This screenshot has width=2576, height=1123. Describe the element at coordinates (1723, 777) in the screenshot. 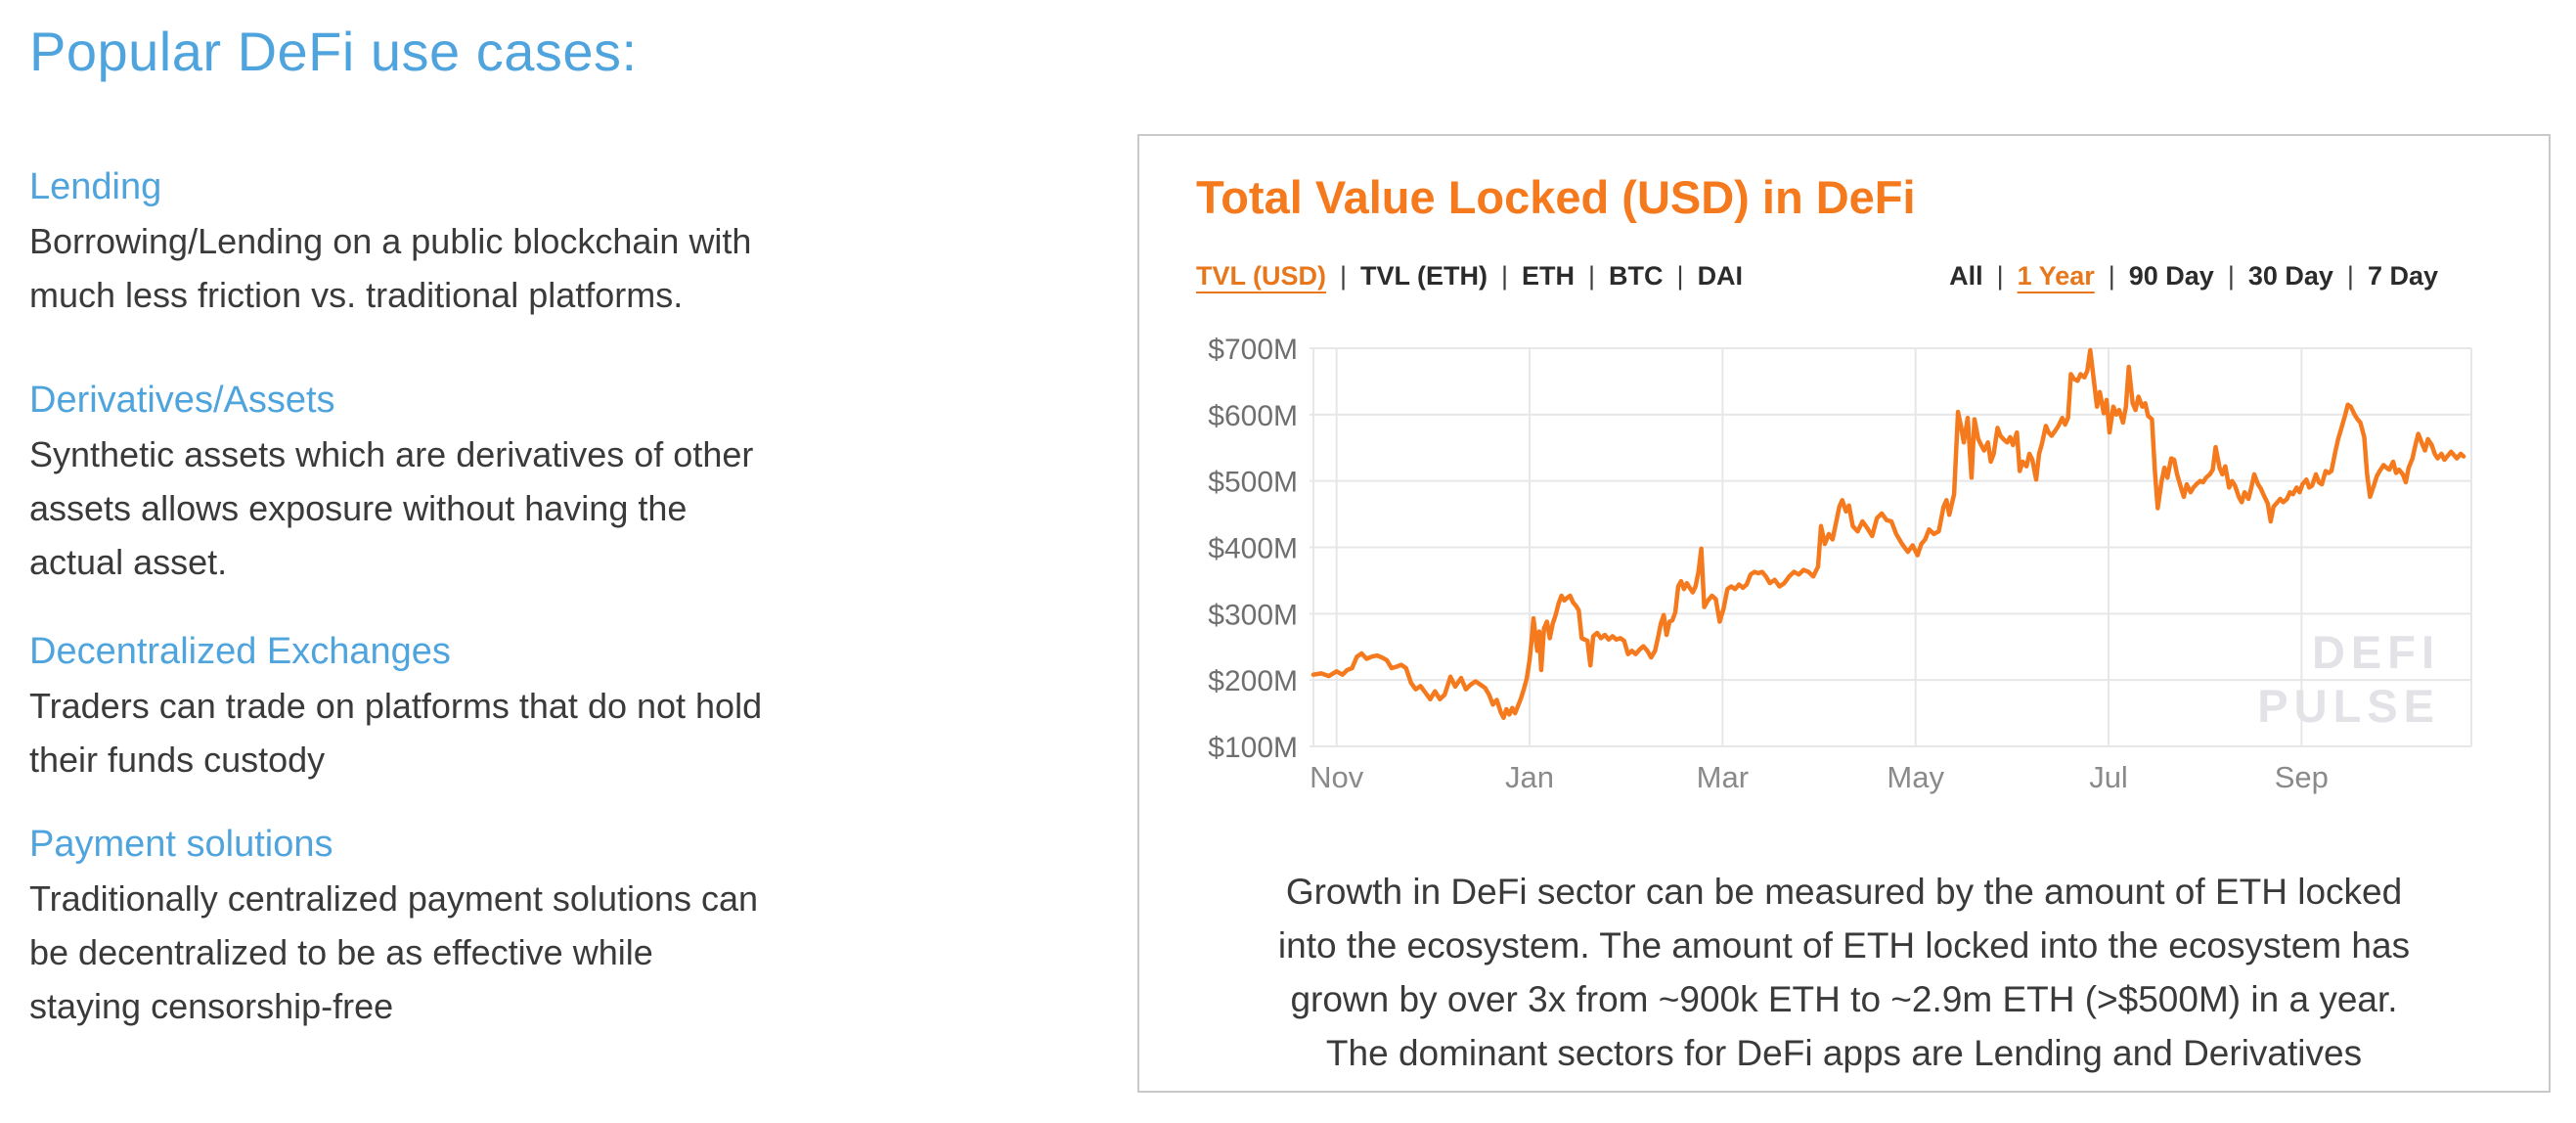

I see `x-axis-label: Mar` at that location.